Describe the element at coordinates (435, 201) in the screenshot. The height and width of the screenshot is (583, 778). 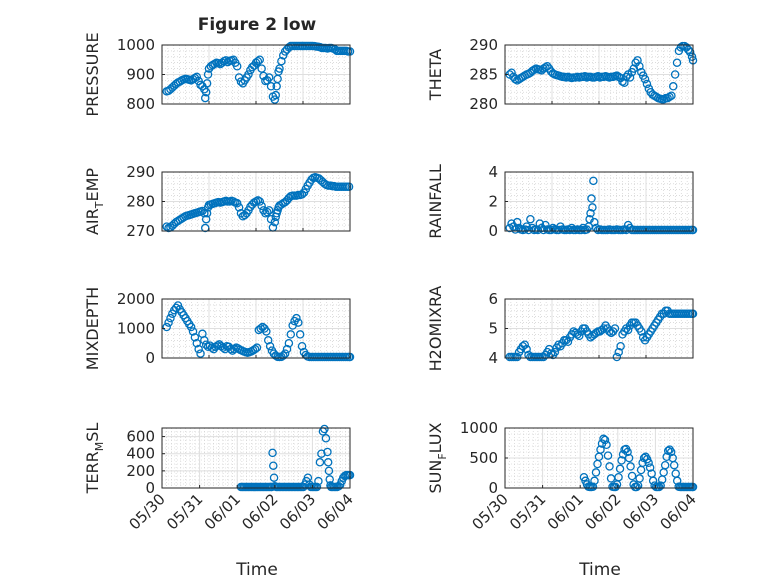
I see `rainfall-ylabel: RAINFALL` at that location.